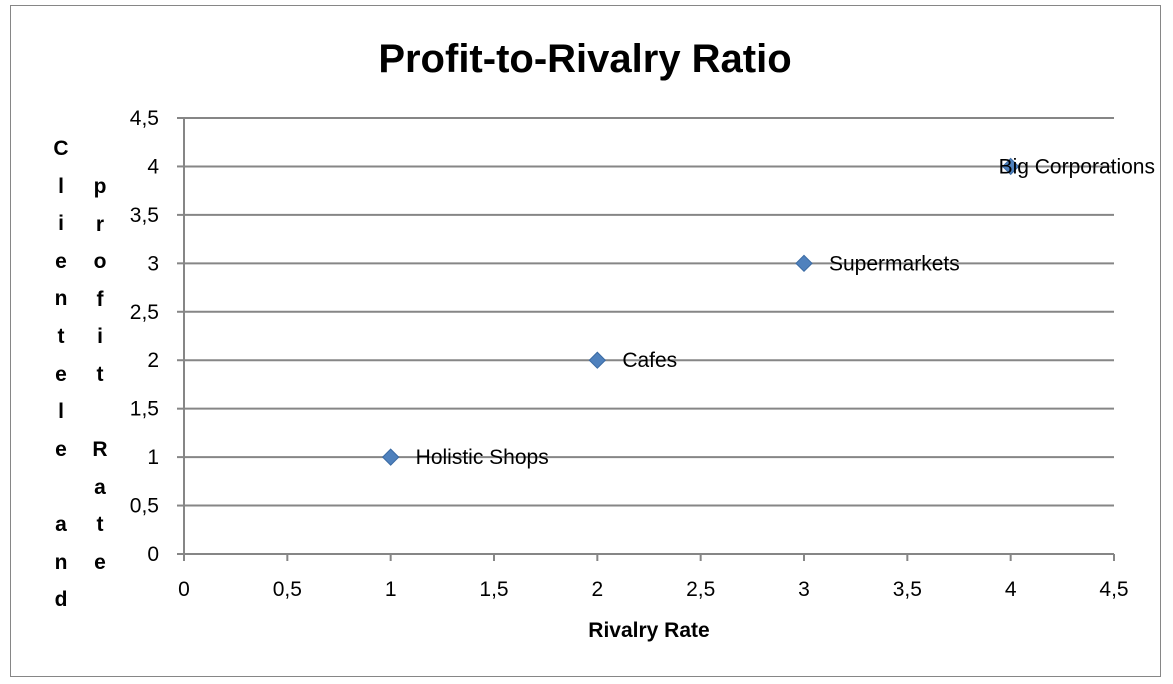 Image resolution: width=1173 pixels, height=684 pixels. I want to click on y-axis-title-letter: R, so click(100, 450).